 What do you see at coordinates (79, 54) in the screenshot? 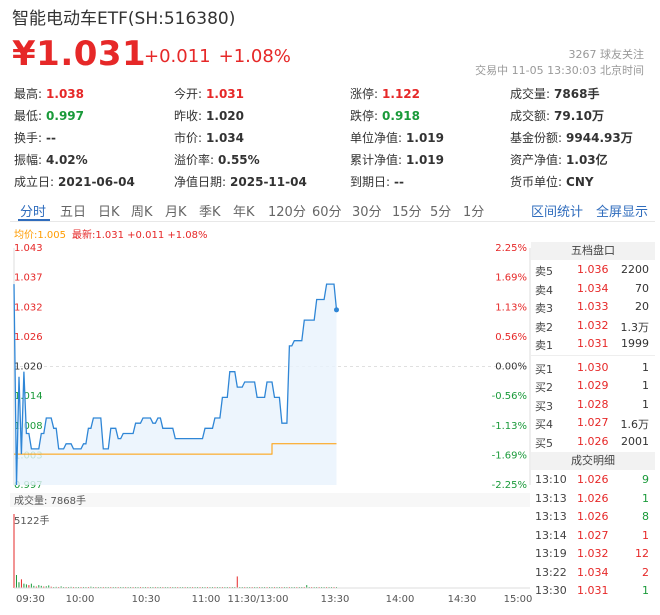
I see `current-price: ¥1.031` at bounding box center [79, 54].